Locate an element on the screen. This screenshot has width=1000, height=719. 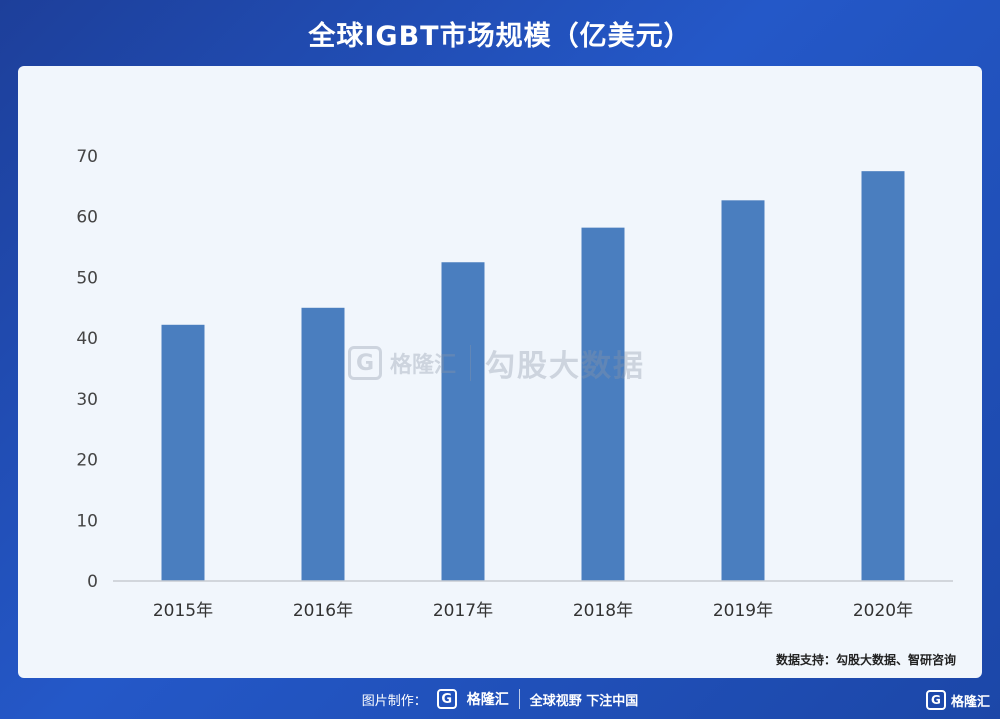
y-tick-label: 40 is located at coordinates (87, 339).